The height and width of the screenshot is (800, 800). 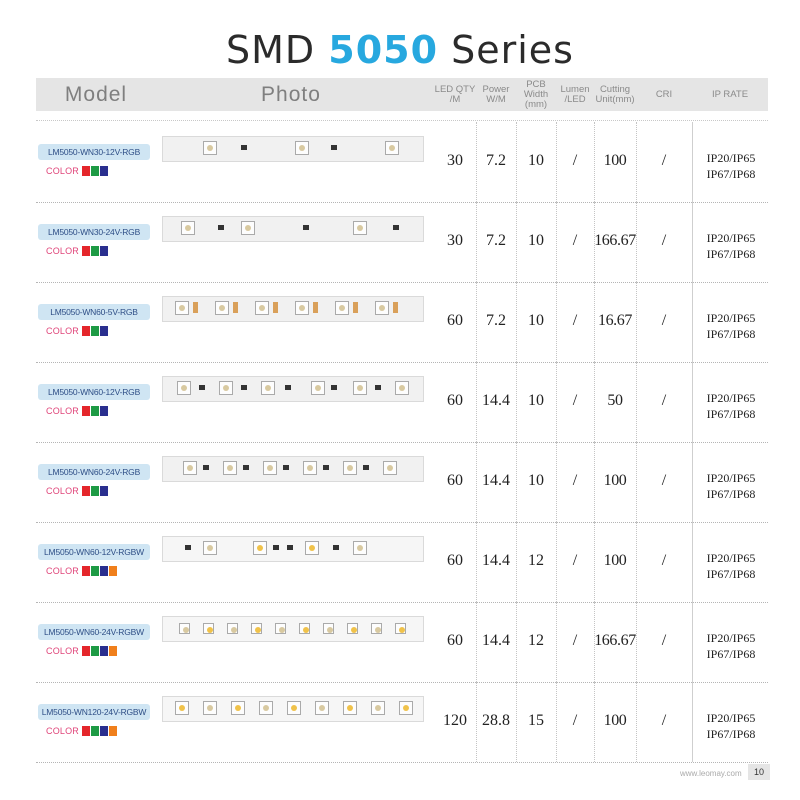 I want to click on page-number: 10, so click(x=759, y=772).